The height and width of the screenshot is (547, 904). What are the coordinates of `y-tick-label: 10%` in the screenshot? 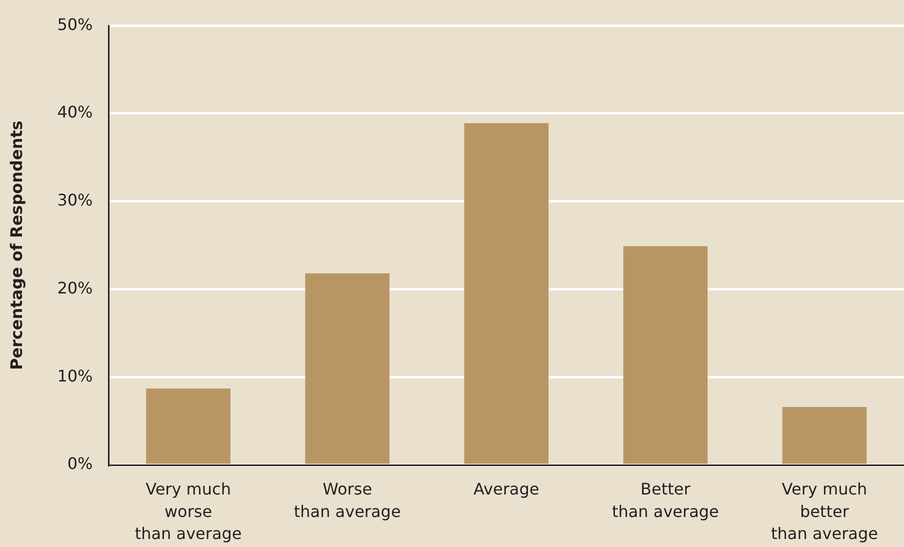 It's located at (75, 376).